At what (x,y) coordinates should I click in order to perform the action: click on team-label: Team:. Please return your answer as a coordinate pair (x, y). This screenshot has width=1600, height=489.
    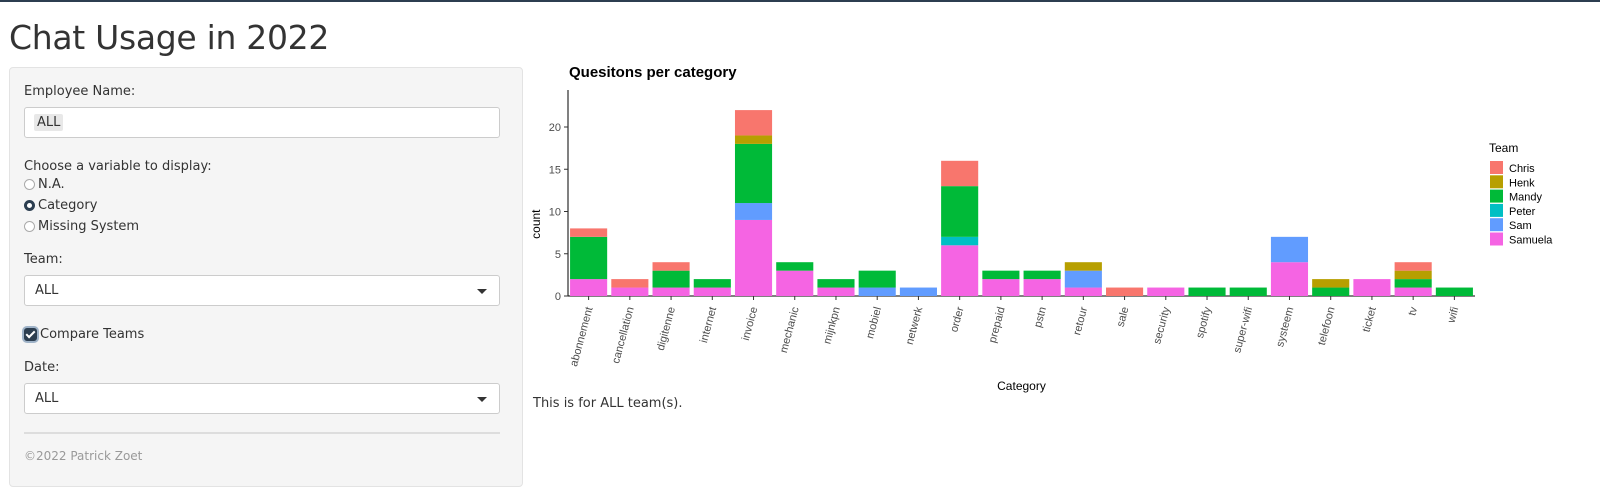
    Looking at the image, I should click on (43, 259).